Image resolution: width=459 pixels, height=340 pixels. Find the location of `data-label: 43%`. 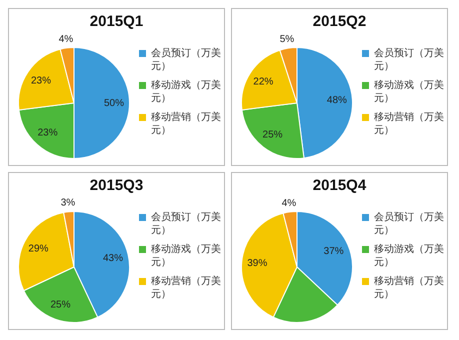

data-label: 43% is located at coordinates (113, 258).